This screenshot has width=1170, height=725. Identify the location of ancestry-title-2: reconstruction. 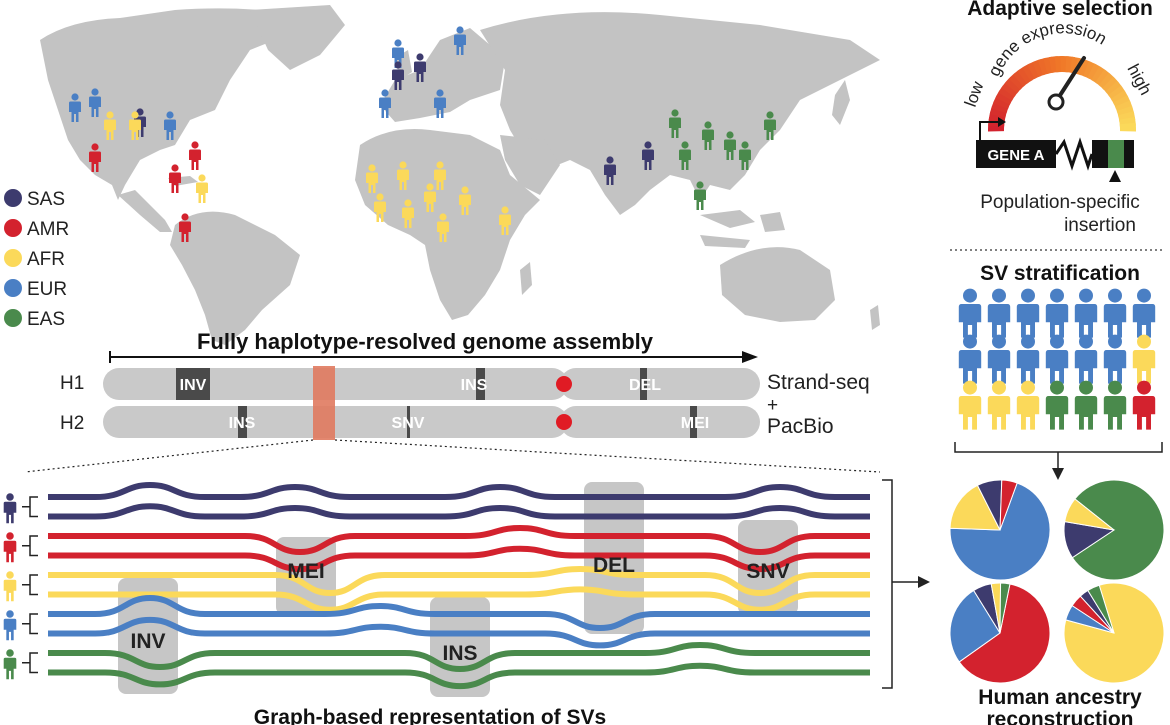
(1059, 716).